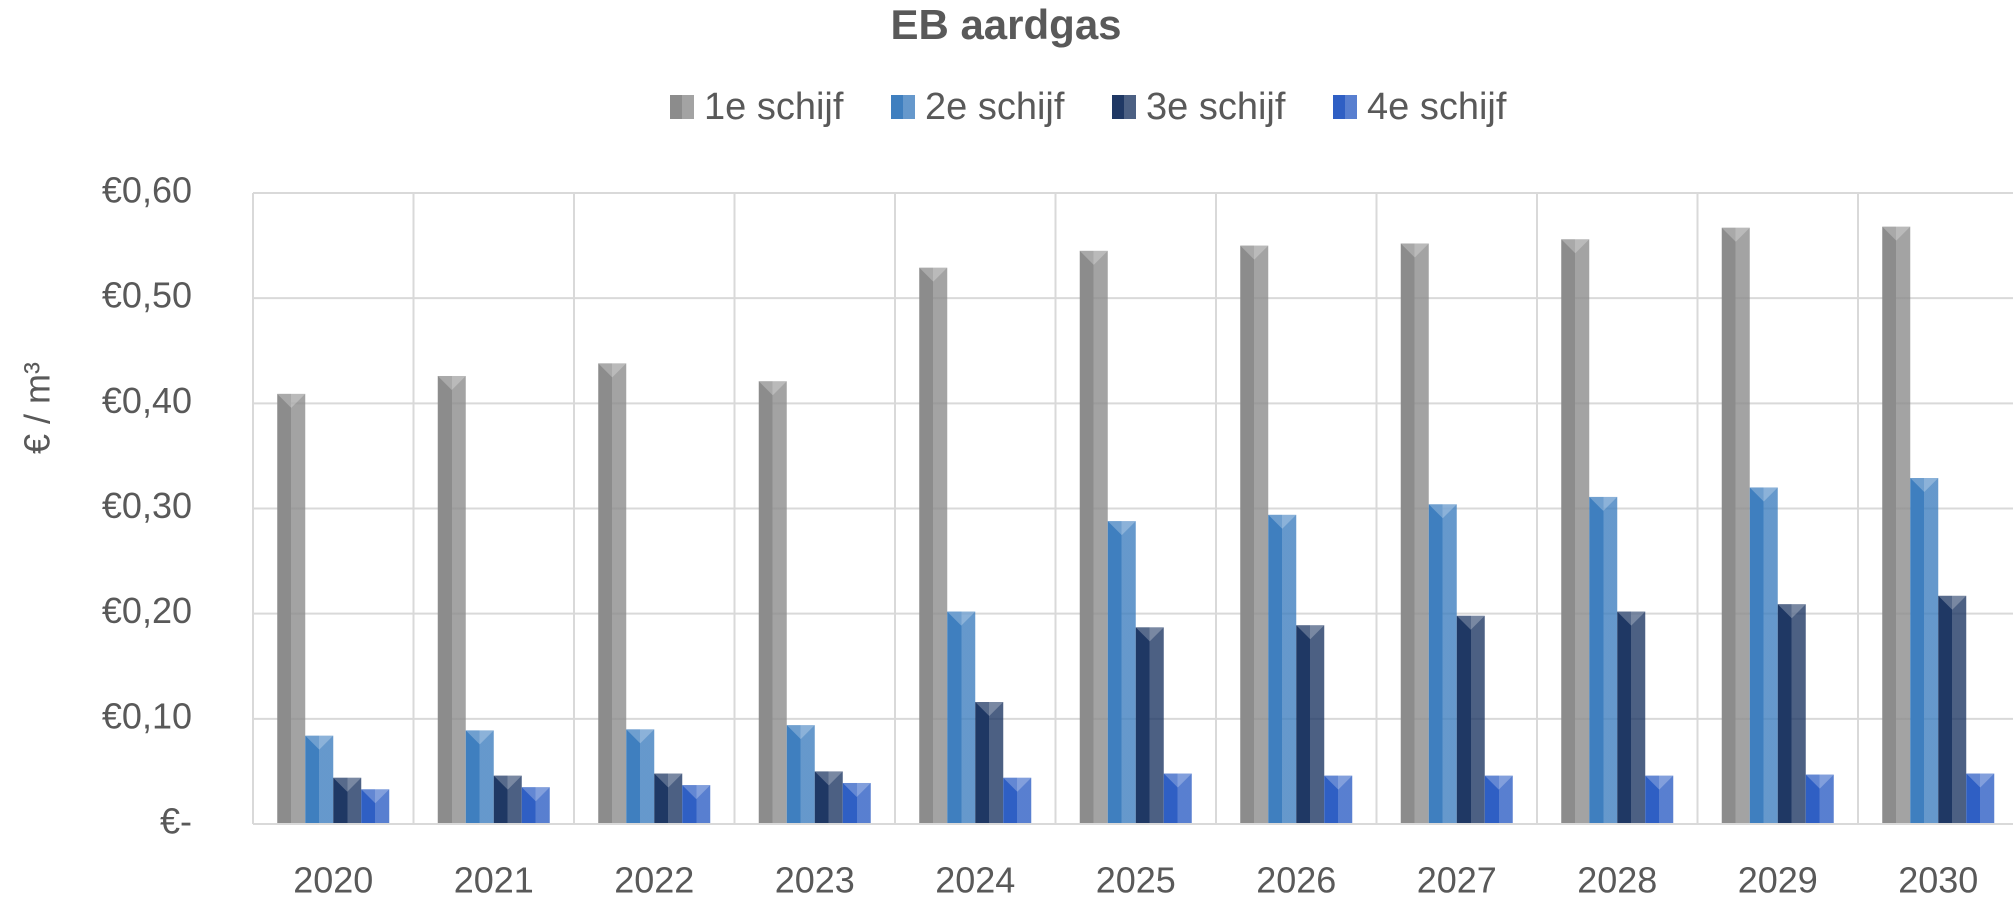 The width and height of the screenshot is (2013, 904). I want to click on x-tick-label: 2028, so click(1617, 879).